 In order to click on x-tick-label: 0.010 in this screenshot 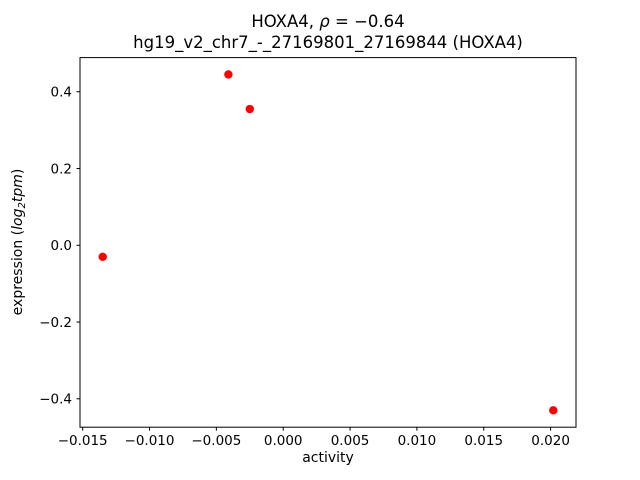, I will do `click(417, 441)`.